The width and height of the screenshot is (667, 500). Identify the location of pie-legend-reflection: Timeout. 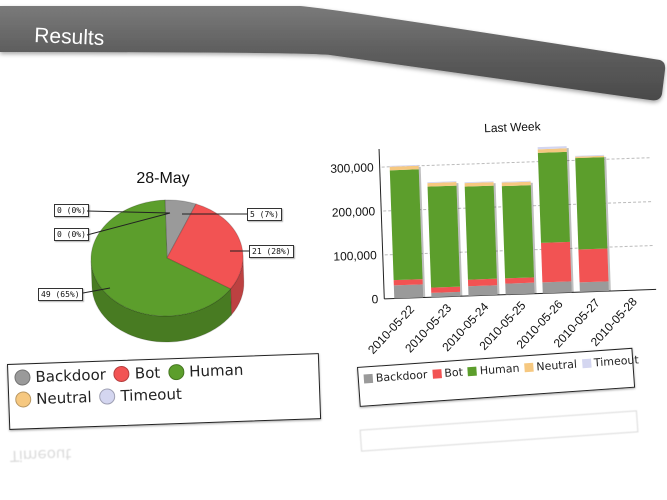
(40, 455).